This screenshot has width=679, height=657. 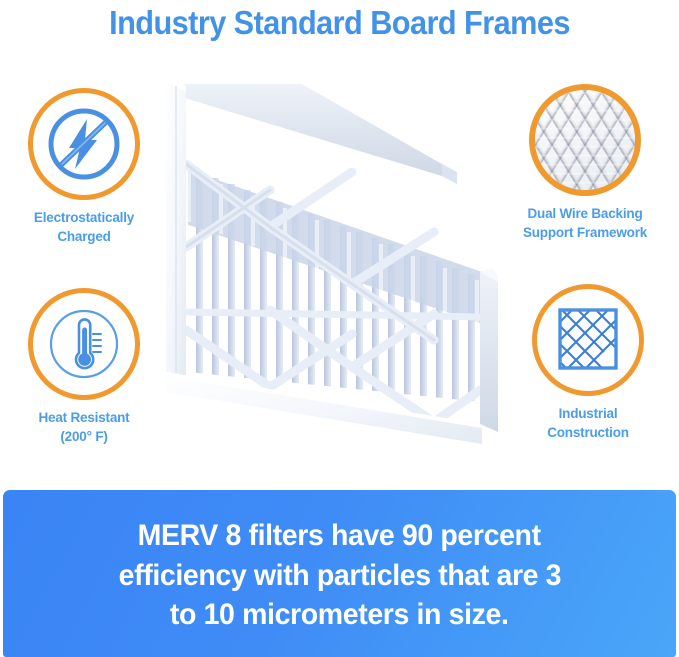 I want to click on feature-label-line1: Heat Resistant, so click(x=84, y=417).